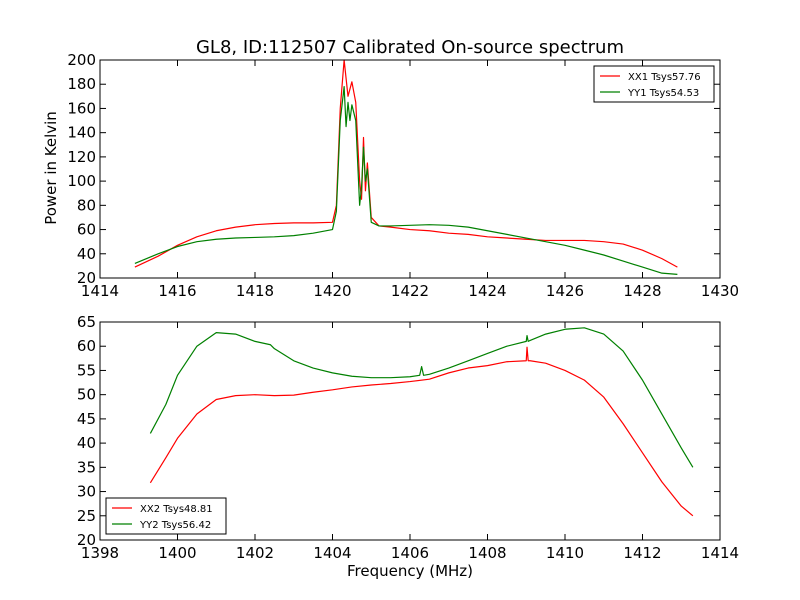 This screenshot has height=600, width=800. I want to click on legend-label: YY2 Tsys56.42, so click(175, 525).